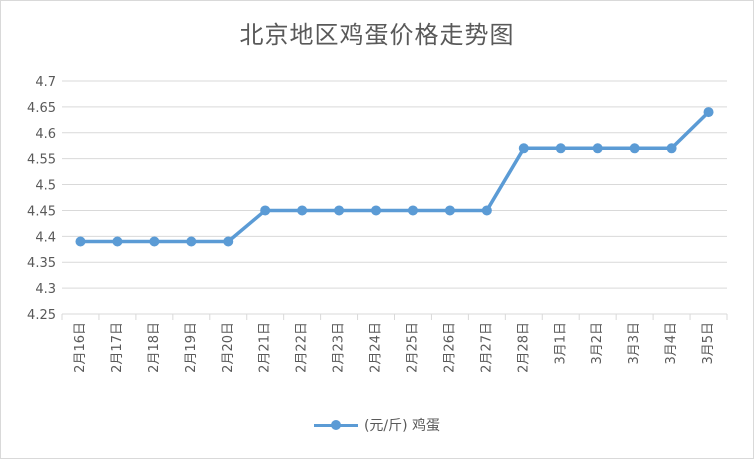 The width and height of the screenshot is (754, 459). I want to click on x-tick-label: 3月1日, so click(560, 343).